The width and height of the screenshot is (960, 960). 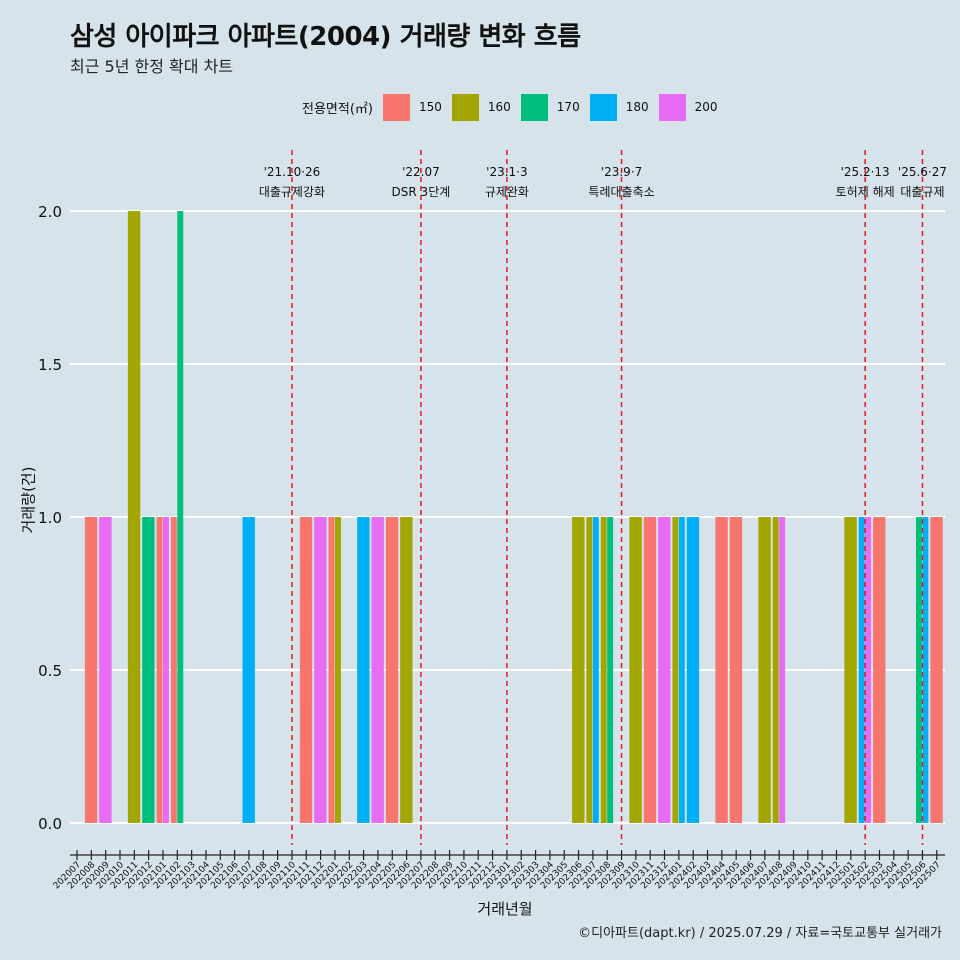 I want to click on legend-label-200: 200, so click(x=706, y=107).